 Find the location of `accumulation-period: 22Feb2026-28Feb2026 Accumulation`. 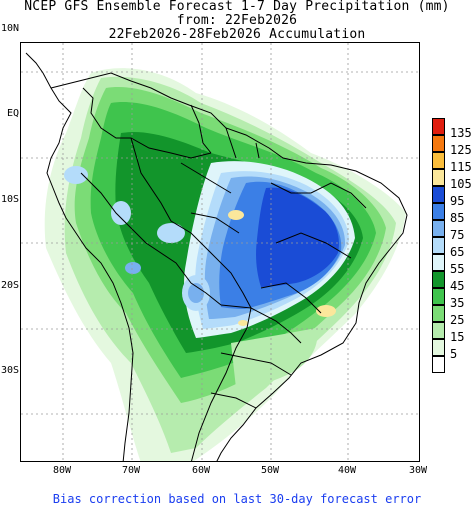

accumulation-period: 22Feb2026-28Feb2026 Accumulation is located at coordinates (237, 34).